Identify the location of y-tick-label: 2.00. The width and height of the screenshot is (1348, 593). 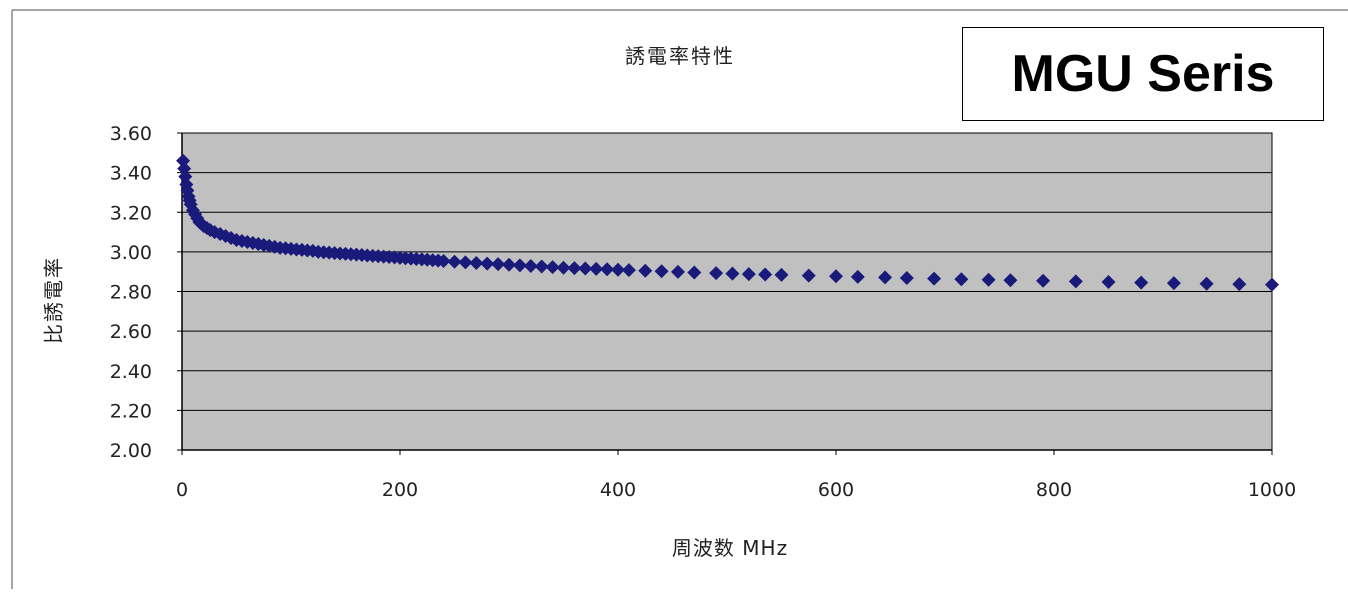
(131, 451).